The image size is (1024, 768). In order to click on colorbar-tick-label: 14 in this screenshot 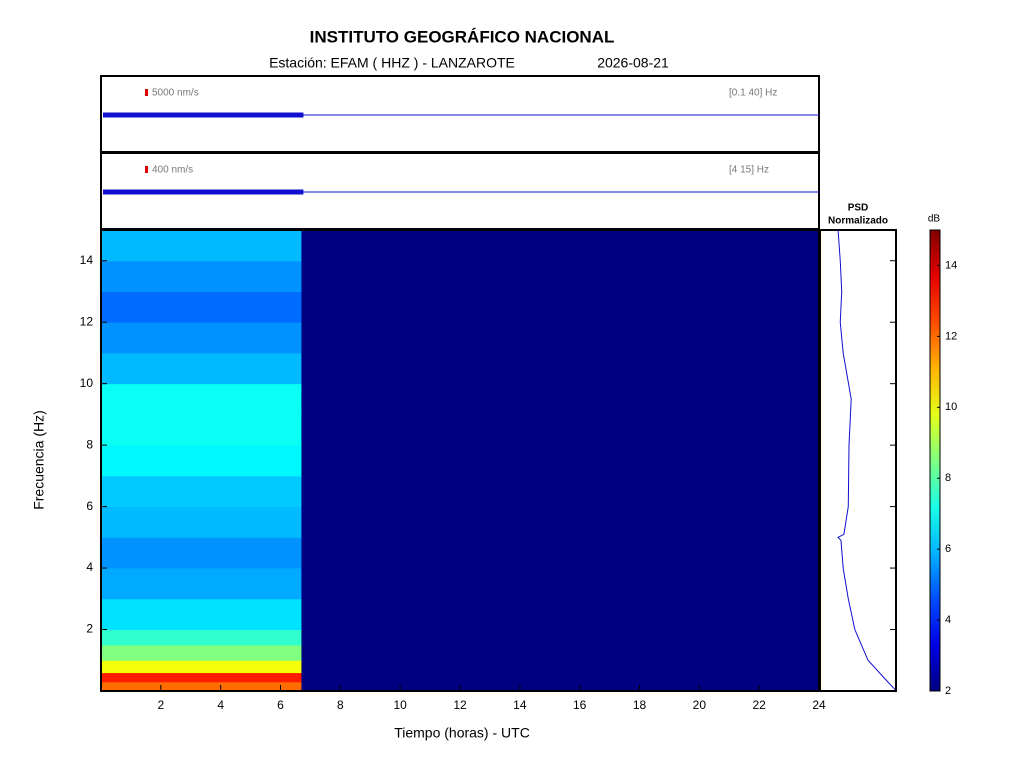, I will do `click(951, 265)`.